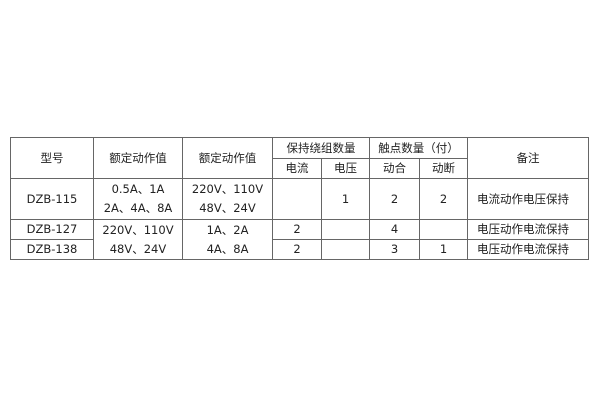 The width and height of the screenshot is (600, 400). Describe the element at coordinates (227, 239) in the screenshot. I see `cell-rated2-merged: 1A、2A 4A、8A` at that location.